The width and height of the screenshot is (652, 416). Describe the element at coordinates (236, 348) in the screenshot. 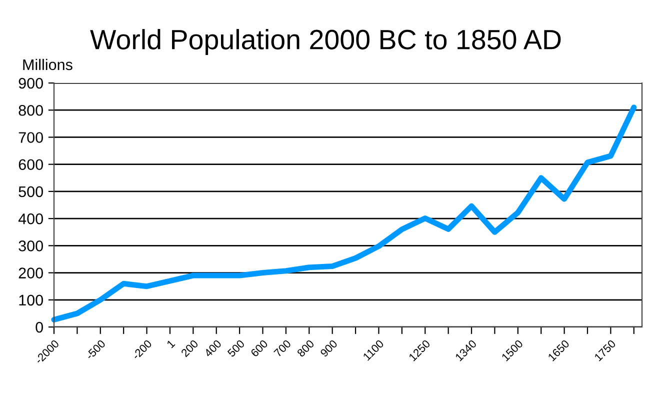

I see `x-tick-label: 500` at that location.